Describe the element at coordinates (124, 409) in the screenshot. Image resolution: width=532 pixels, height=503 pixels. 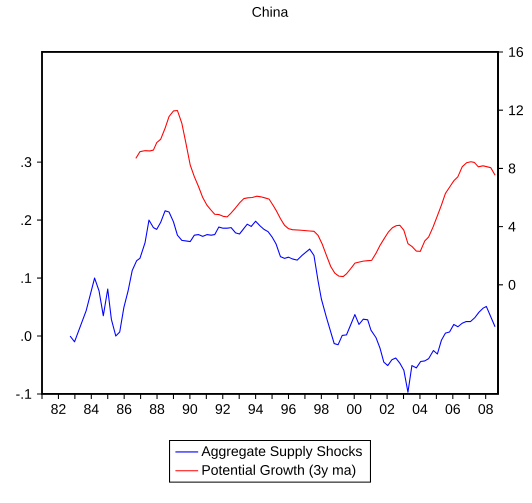
I see `x-tick-label: 86` at that location.